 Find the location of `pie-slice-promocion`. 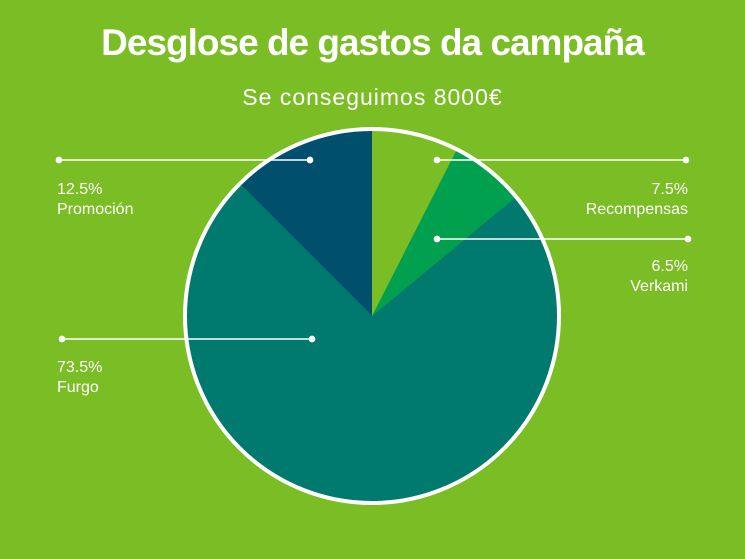

pie-slice-promocion is located at coordinates (305, 222).